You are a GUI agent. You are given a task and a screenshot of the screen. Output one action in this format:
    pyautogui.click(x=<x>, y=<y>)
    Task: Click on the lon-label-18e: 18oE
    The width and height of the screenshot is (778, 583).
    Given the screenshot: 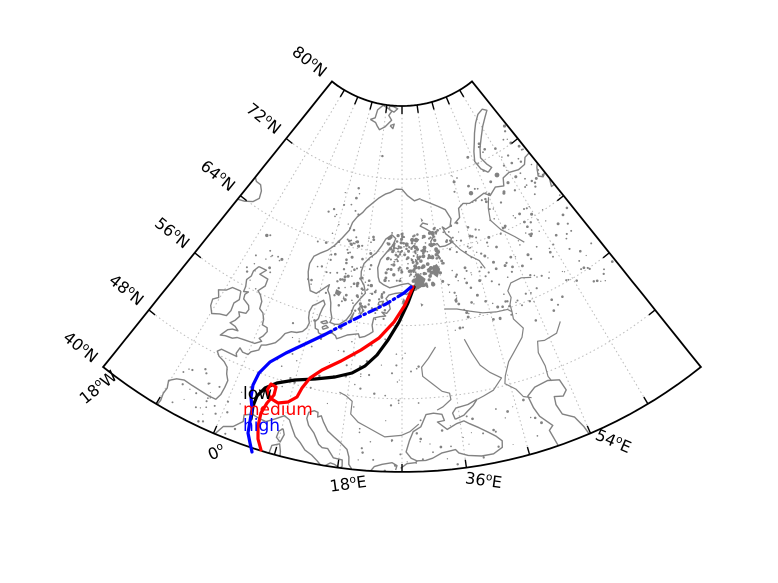 What is the action you would take?
    pyautogui.click(x=348, y=484)
    